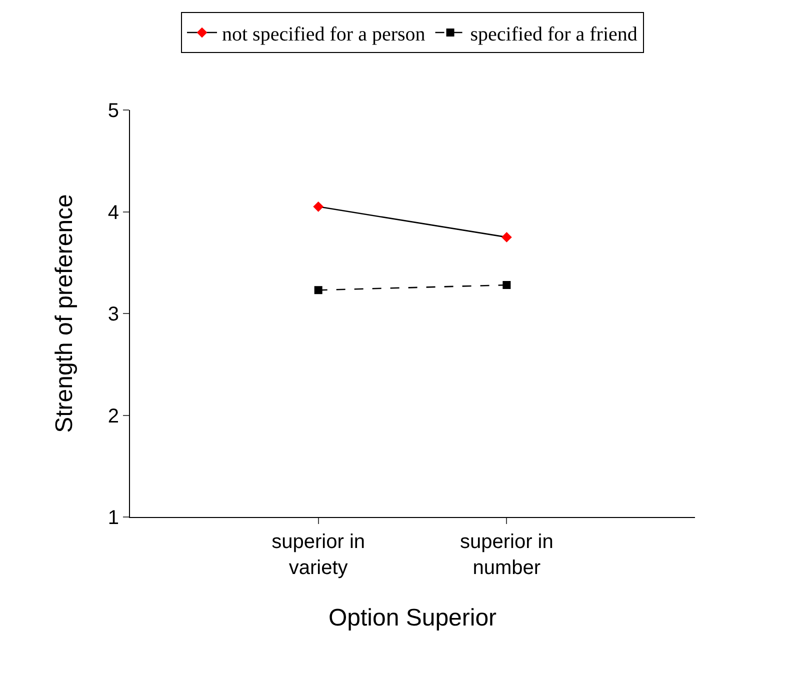 The height and width of the screenshot is (680, 800). I want to click on legend-label: specified for a friend, so click(554, 34).